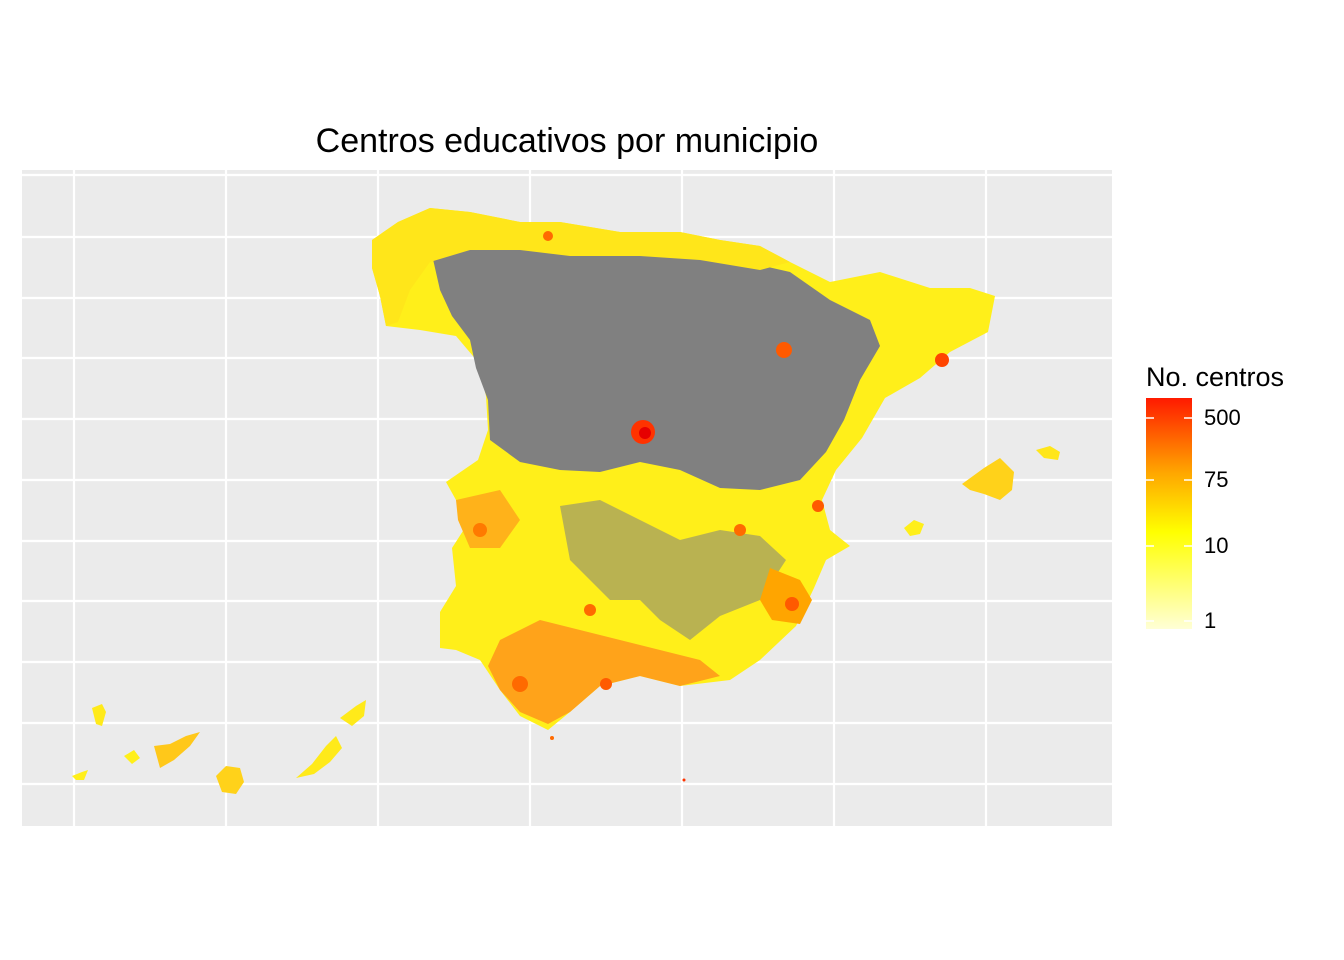 The image size is (1344, 960). I want to click on fuerteventura-island, so click(319, 757).